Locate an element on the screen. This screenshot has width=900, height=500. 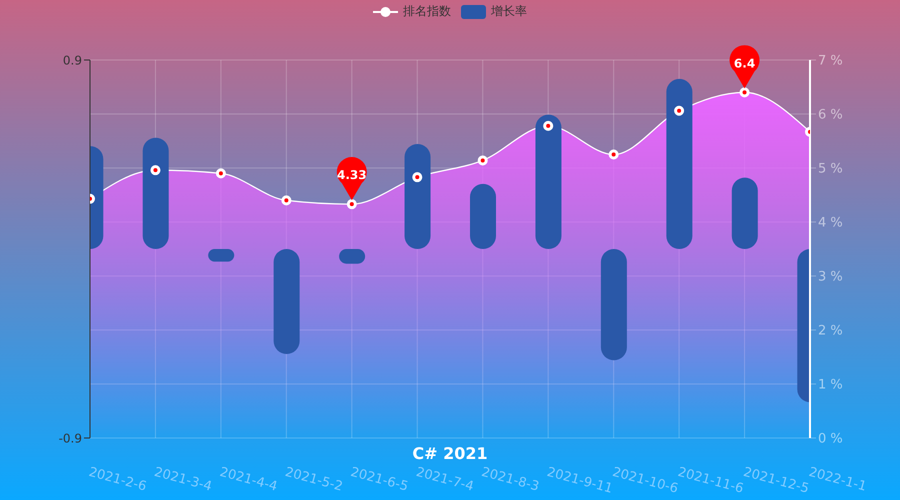
pin-icon: 6.4 is located at coordinates (745, 66).